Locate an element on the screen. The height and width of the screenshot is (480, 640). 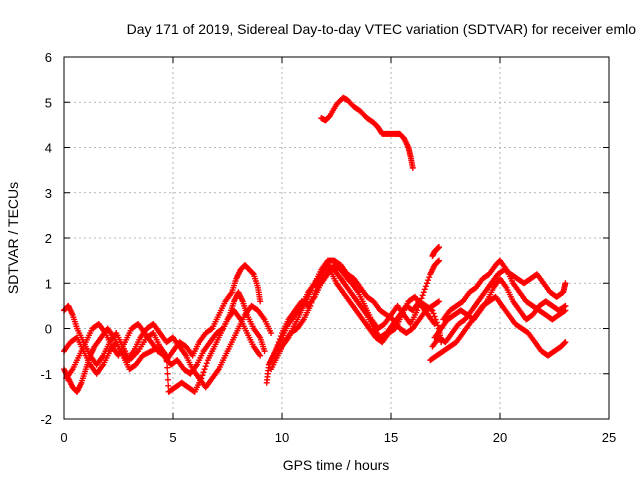
x-tick-label: 15 is located at coordinates (391, 437).